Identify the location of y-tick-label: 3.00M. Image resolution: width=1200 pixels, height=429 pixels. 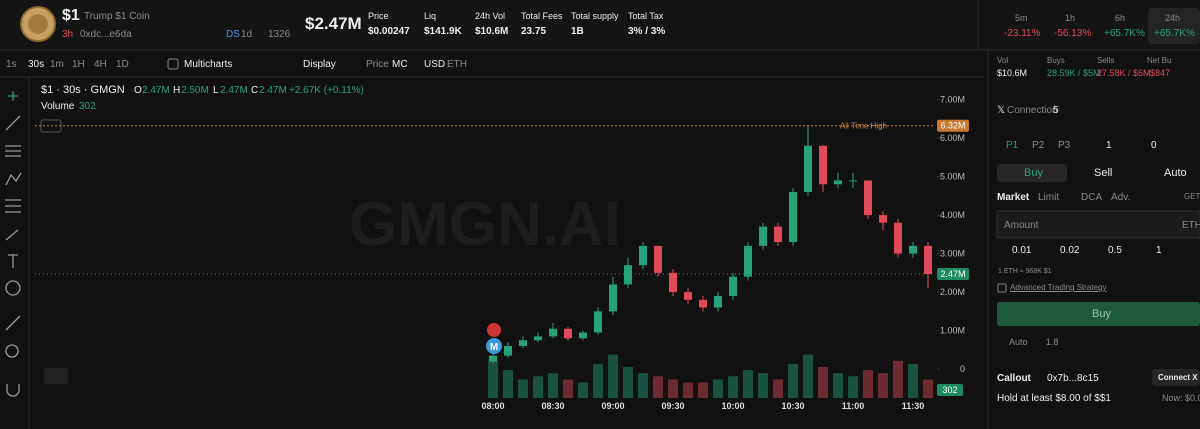
(952, 254).